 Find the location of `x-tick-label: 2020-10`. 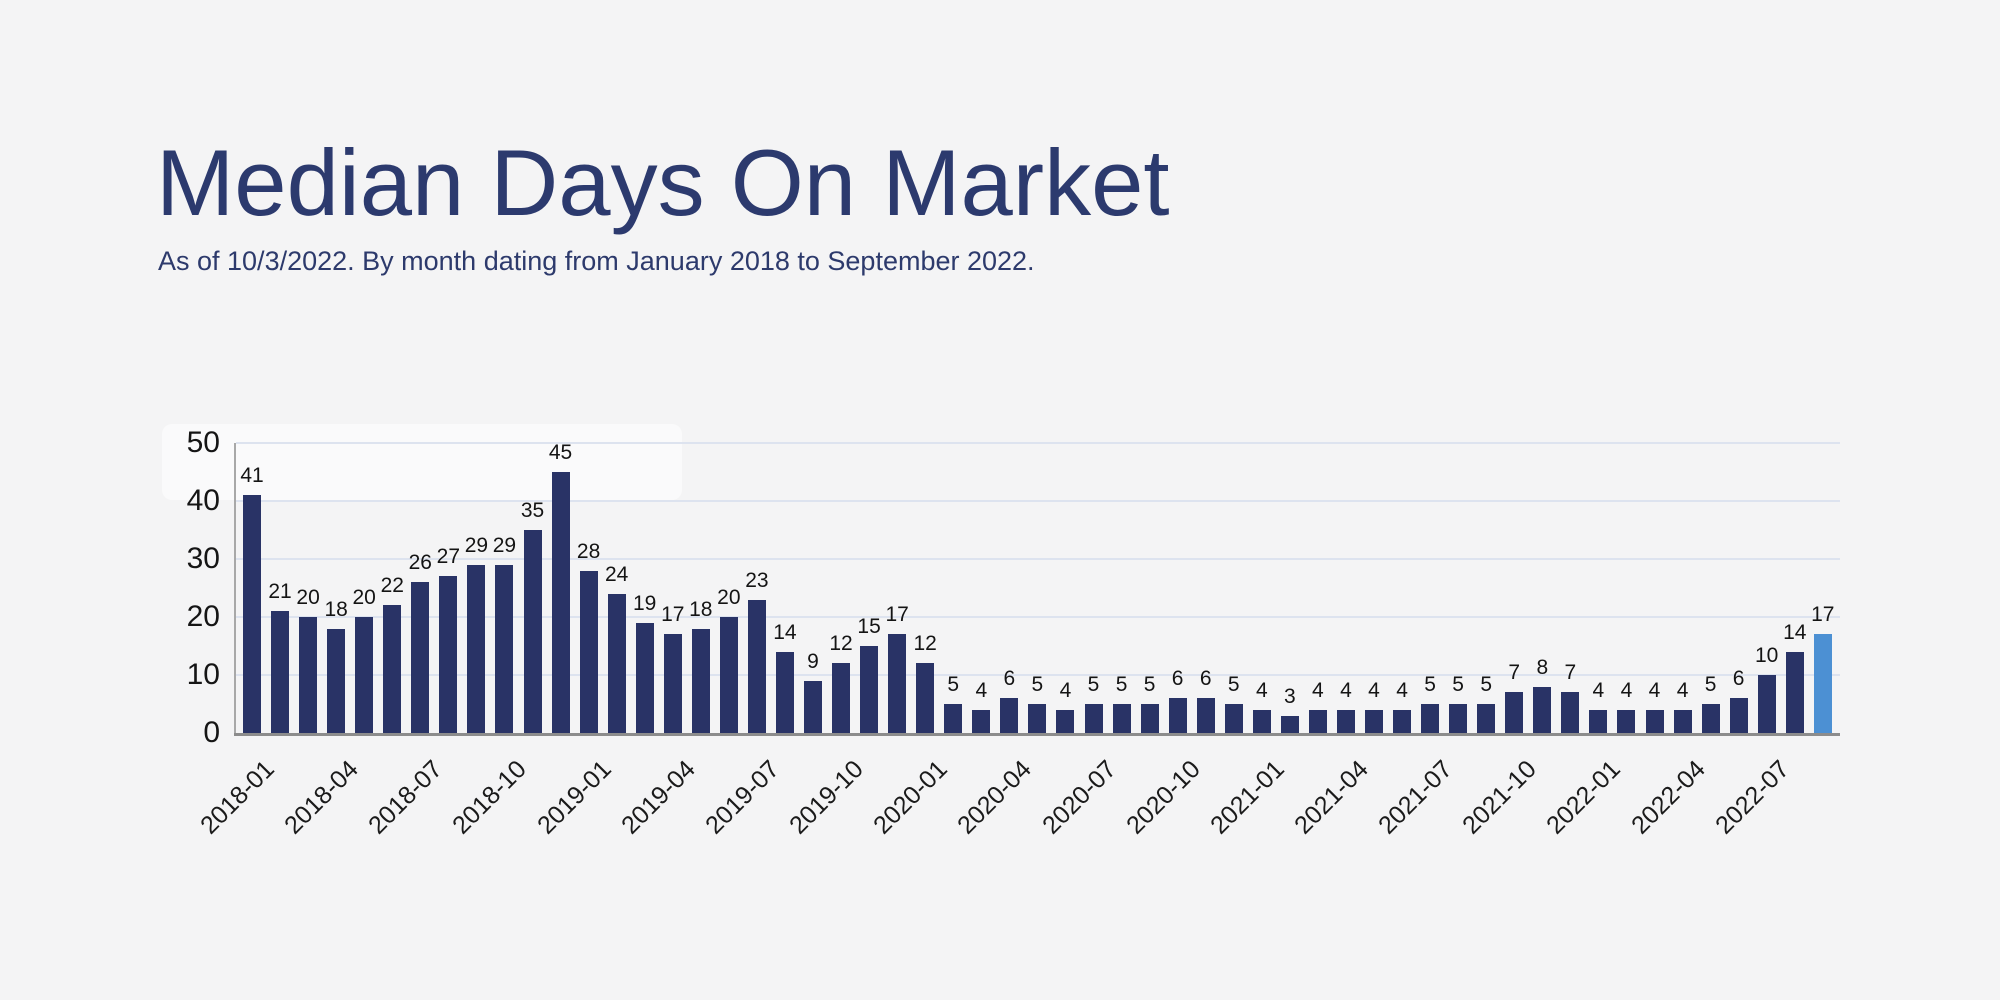

x-tick-label: 2020-10 is located at coordinates (1163, 797).